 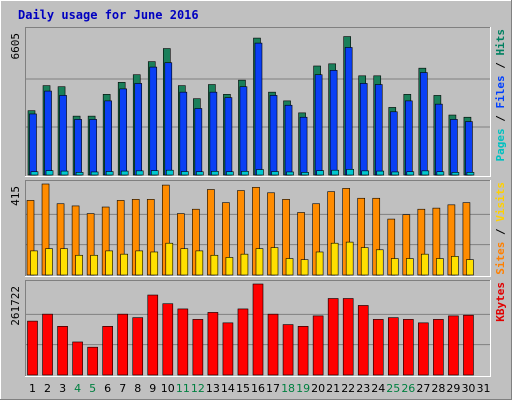 What do you see at coordinates (500, 66) in the screenshot?
I see `panel-hits-legend-item: /` at bounding box center [500, 66].